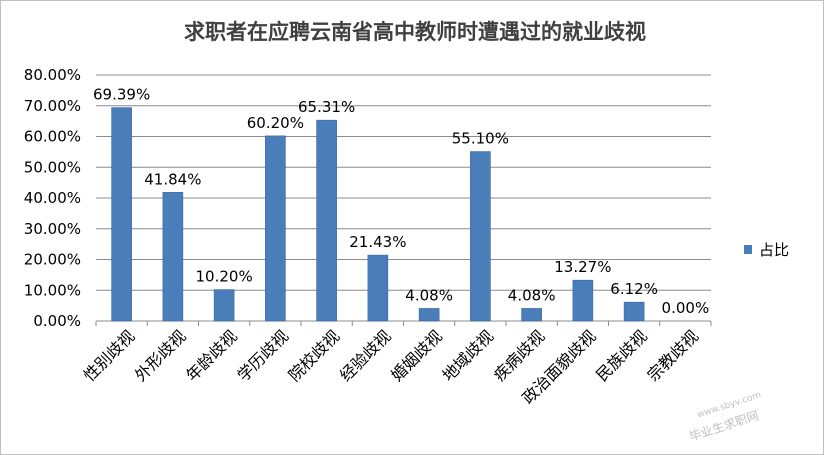  I want to click on data-label: 6.12%, so click(634, 289).